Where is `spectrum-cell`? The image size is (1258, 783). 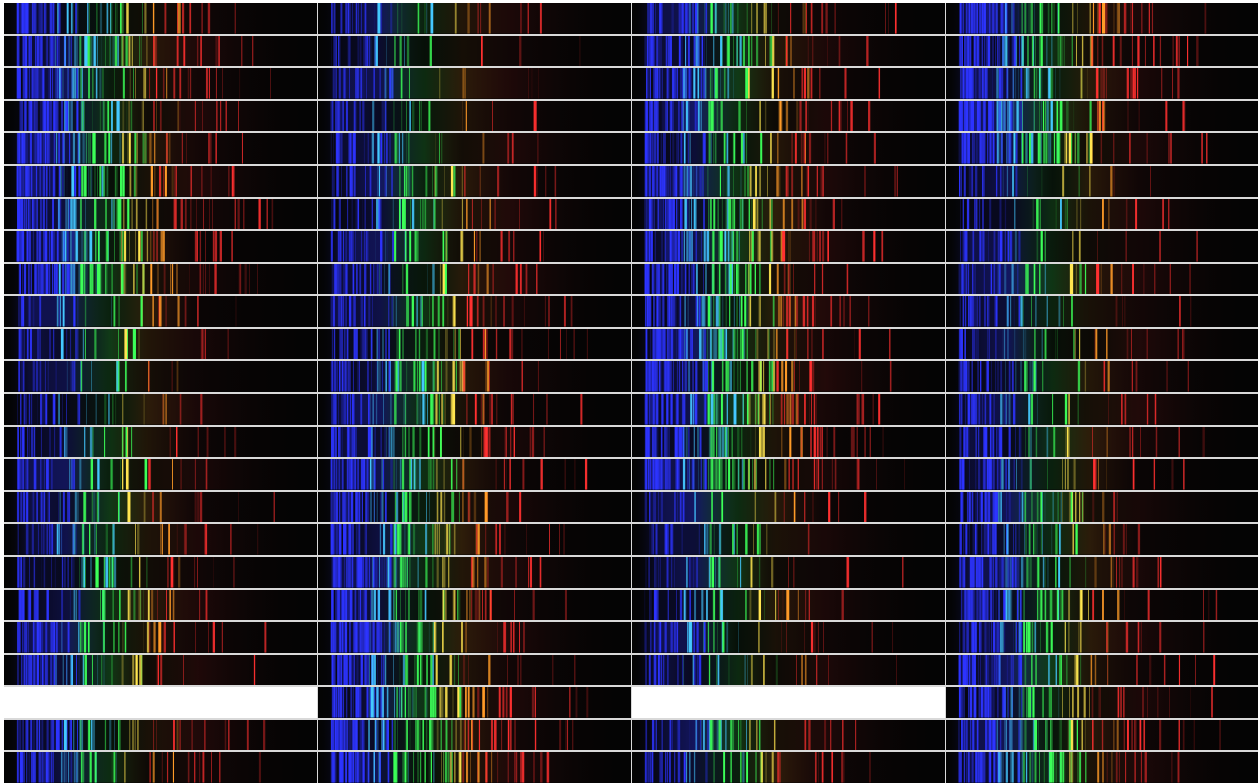 spectrum-cell is located at coordinates (788, 116).